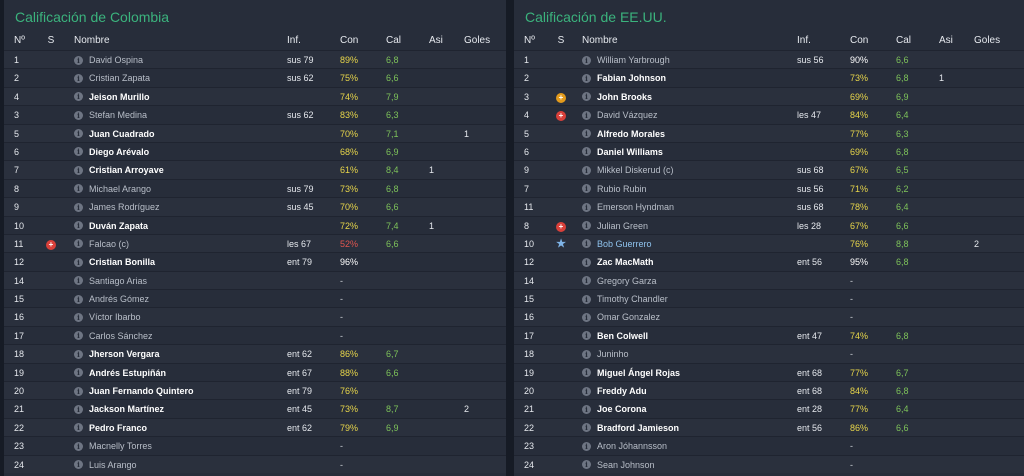  I want to click on header-number: Nº, so click(529, 40).